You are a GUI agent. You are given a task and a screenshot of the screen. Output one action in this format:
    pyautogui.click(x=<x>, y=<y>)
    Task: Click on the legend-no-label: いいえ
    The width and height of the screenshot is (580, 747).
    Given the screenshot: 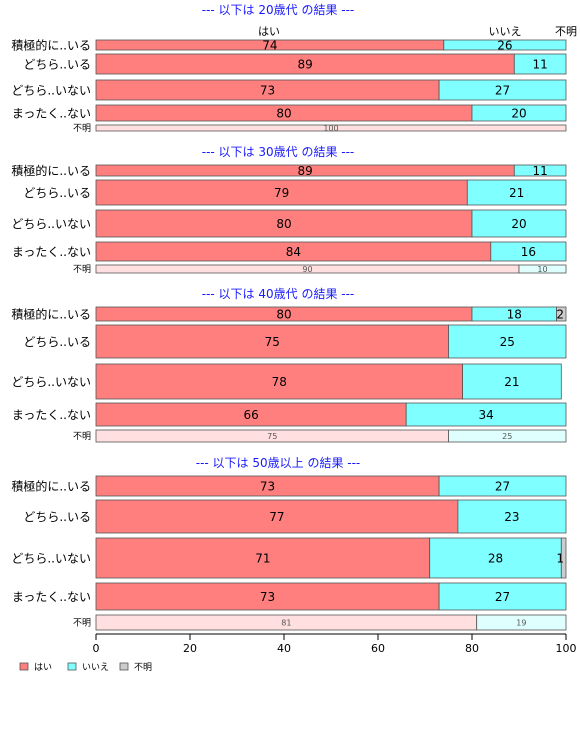 What is the action you would take?
    pyautogui.click(x=95, y=667)
    